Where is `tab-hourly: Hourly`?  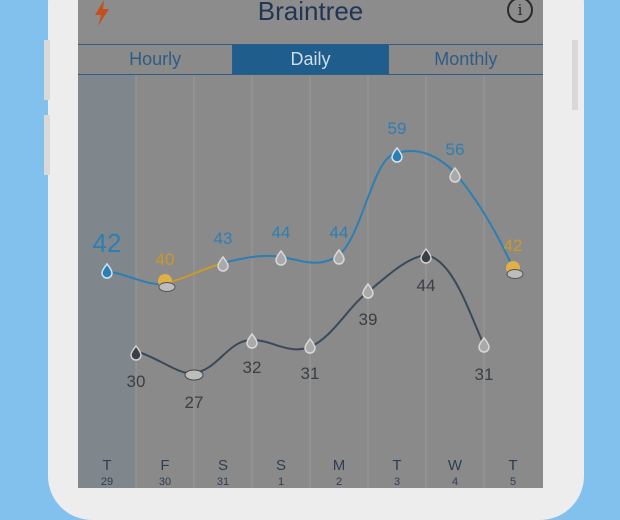
tab-hourly: Hourly is located at coordinates (156, 59).